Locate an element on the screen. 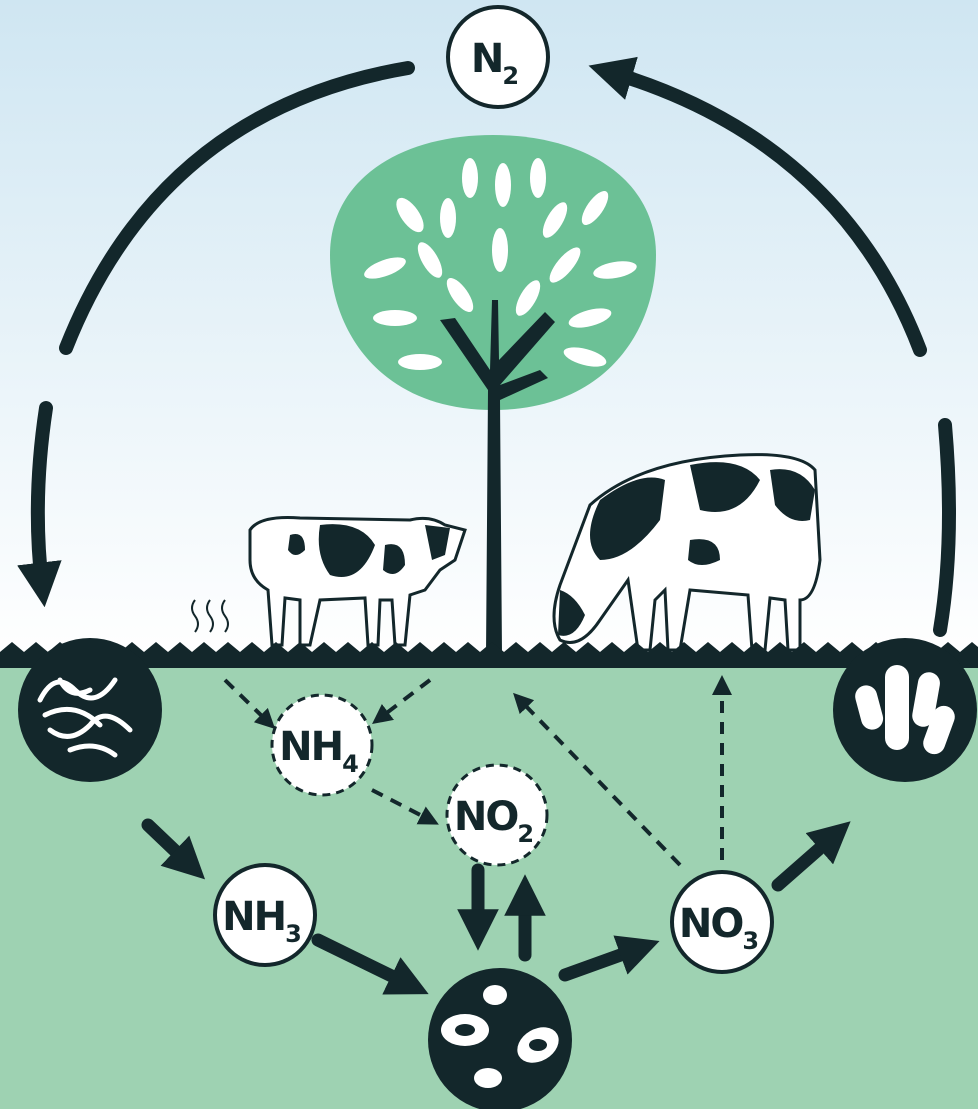 The width and height of the screenshot is (978, 1109). ground-line is located at coordinates (489, 655).